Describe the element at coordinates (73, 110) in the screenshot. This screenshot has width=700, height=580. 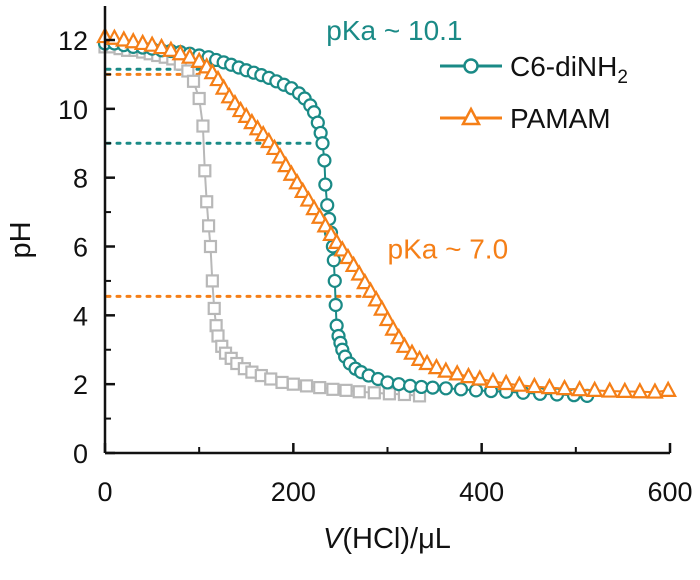
I see `y-tick-label: 10` at that location.